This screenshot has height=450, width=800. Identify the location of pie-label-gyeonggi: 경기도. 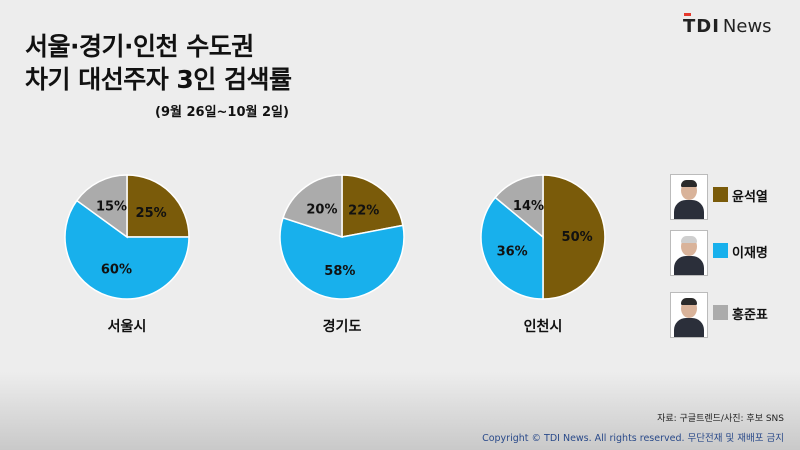
(342, 327).